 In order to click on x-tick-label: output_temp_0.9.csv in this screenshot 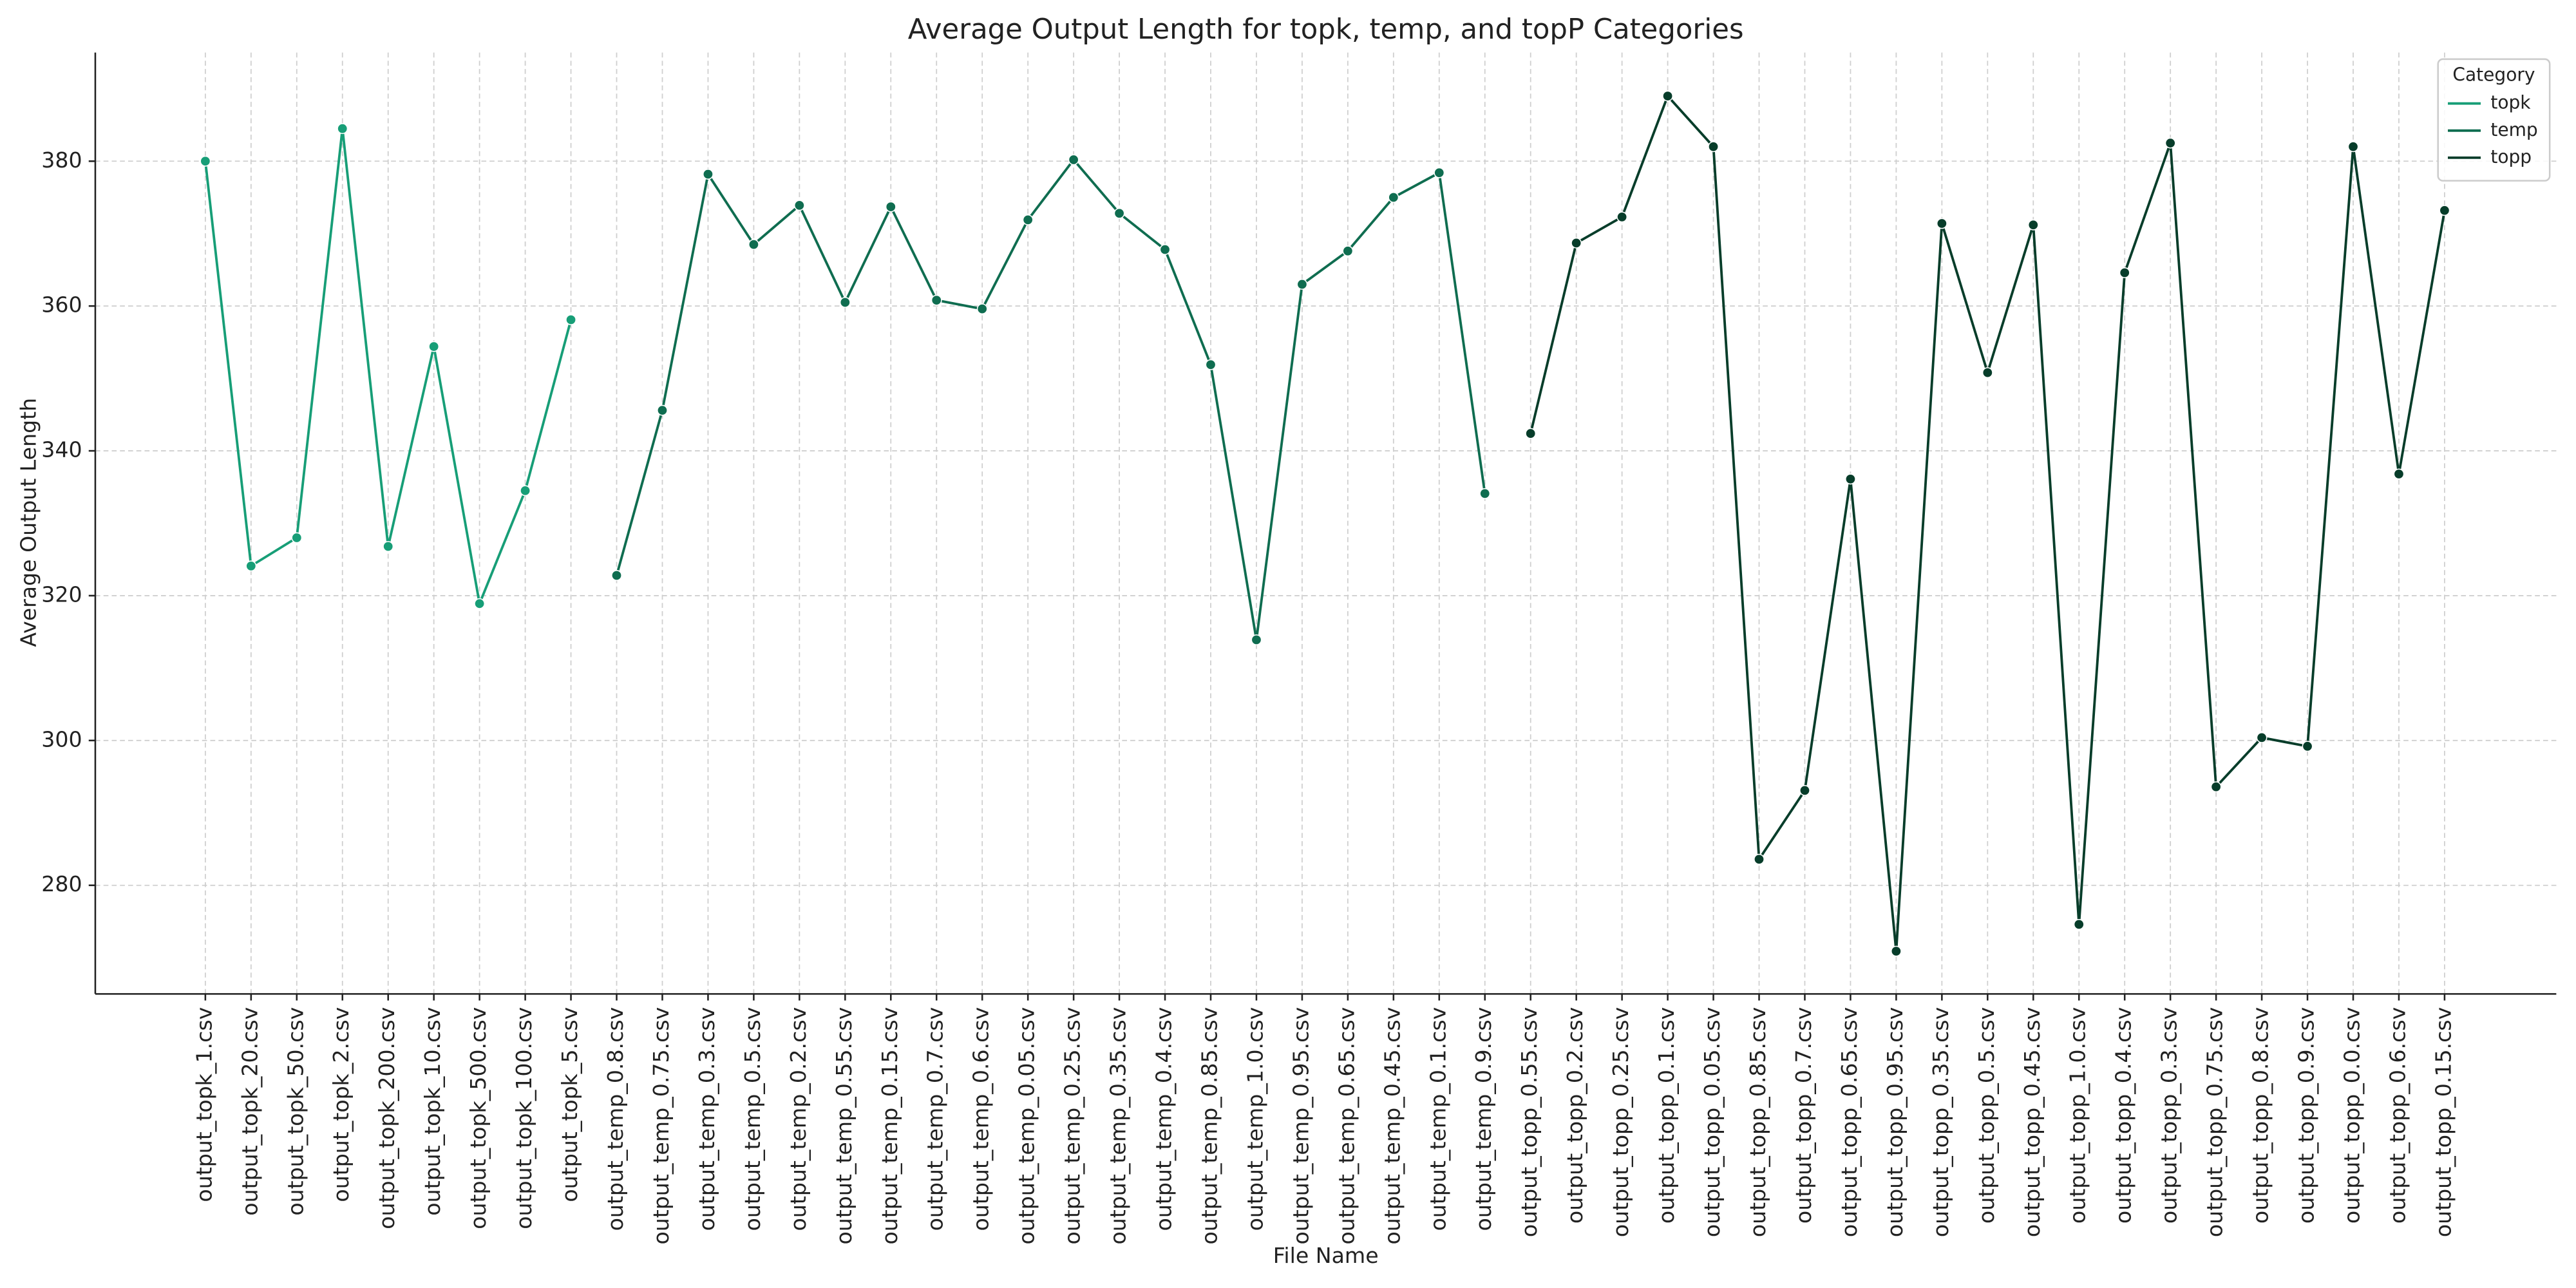, I will do `click(1483, 1119)`.